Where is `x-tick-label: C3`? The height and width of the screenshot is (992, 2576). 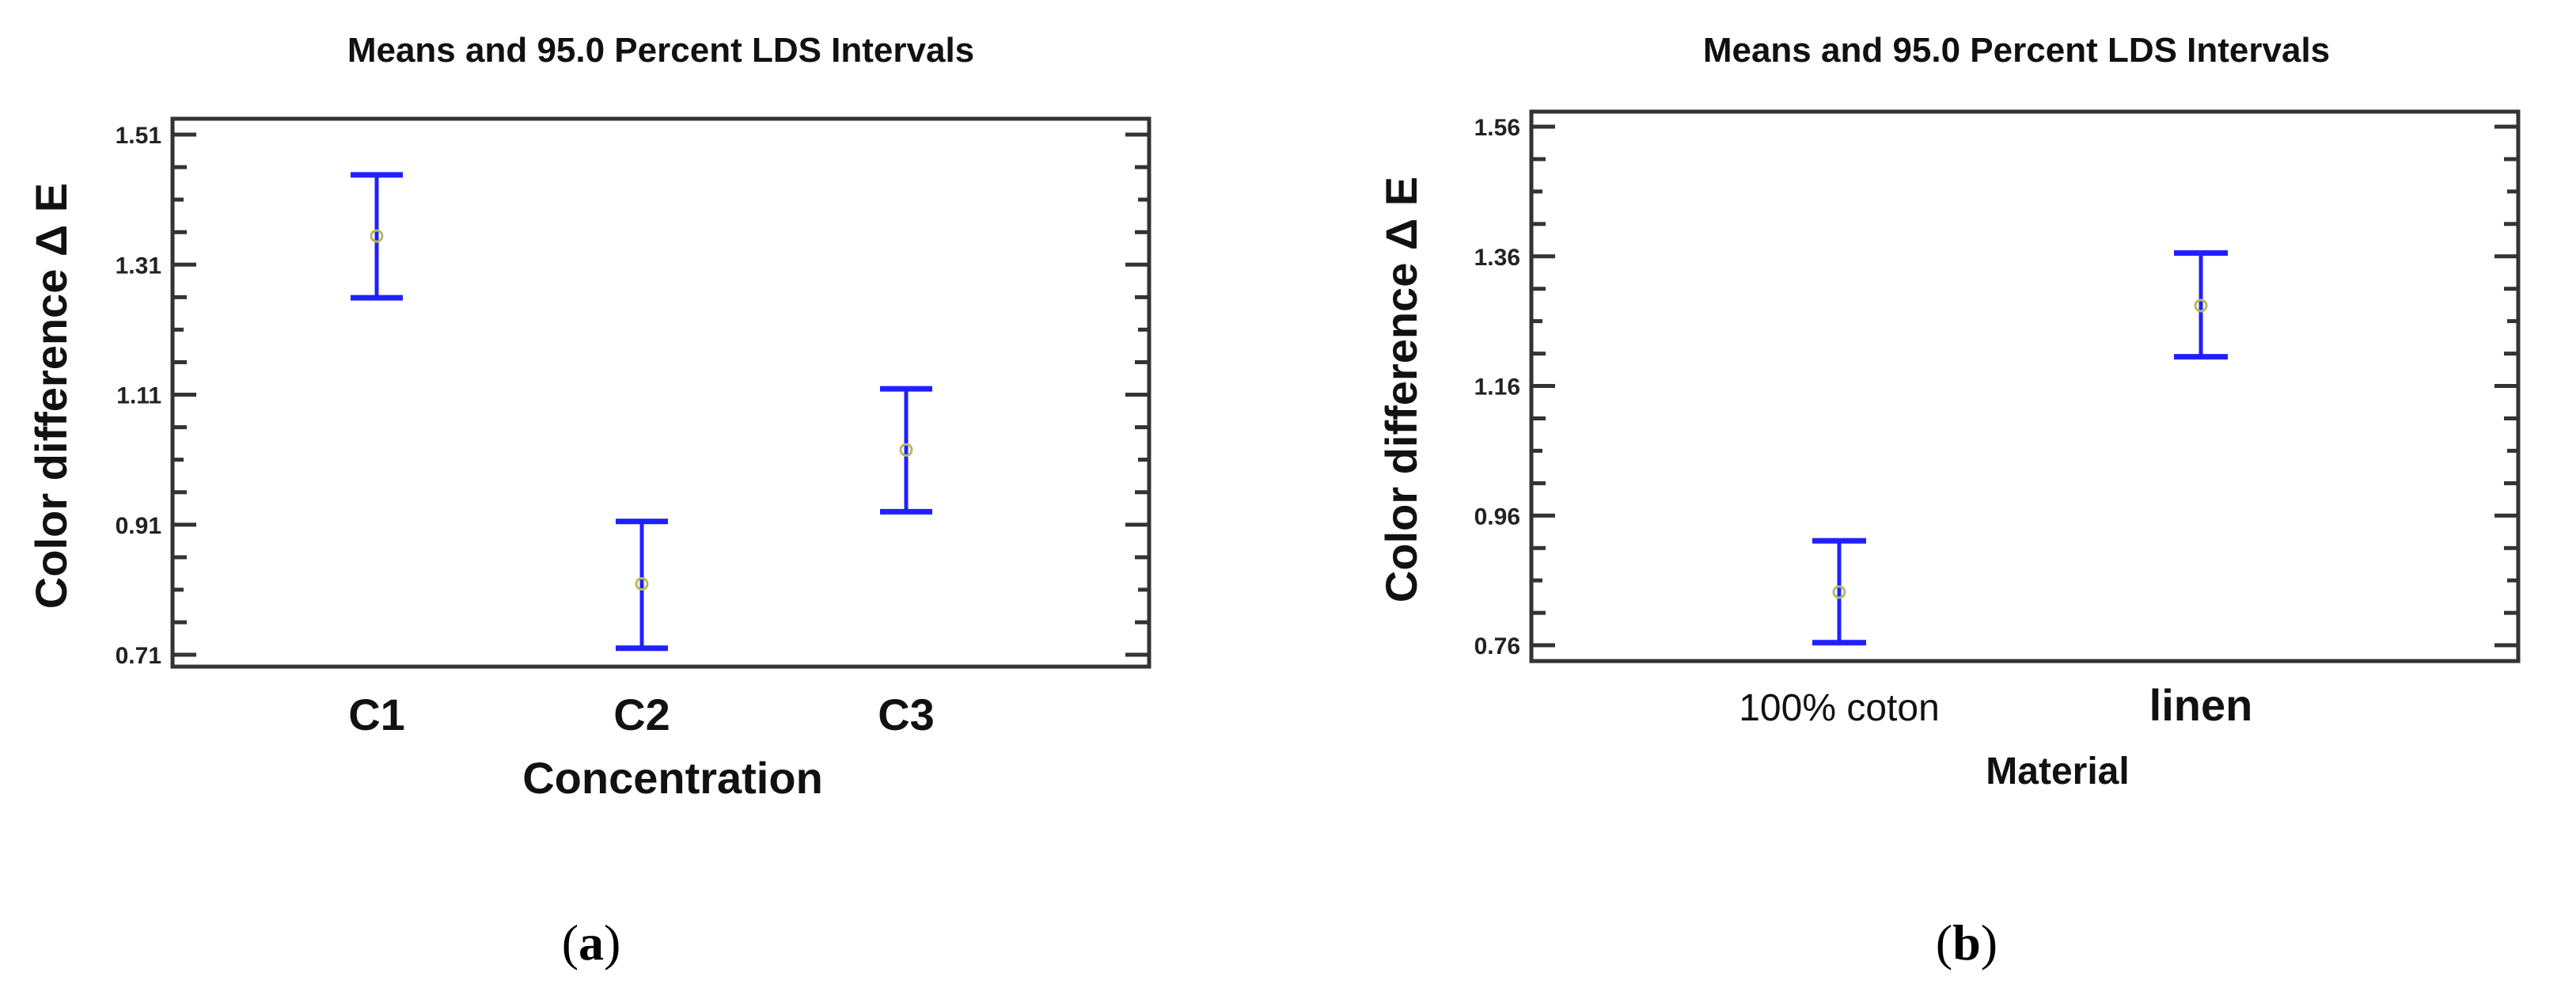 x-tick-label: C3 is located at coordinates (906, 714).